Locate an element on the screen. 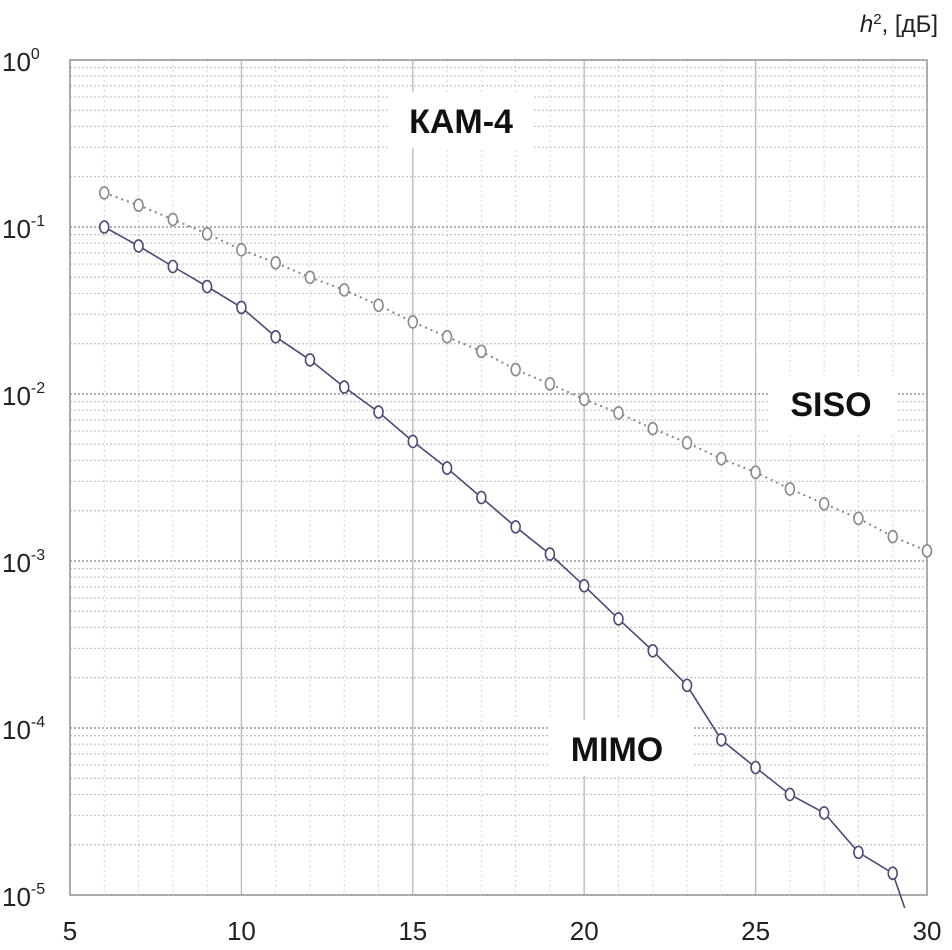 The width and height of the screenshot is (952, 950). x-tick-label: 20 is located at coordinates (584, 931).